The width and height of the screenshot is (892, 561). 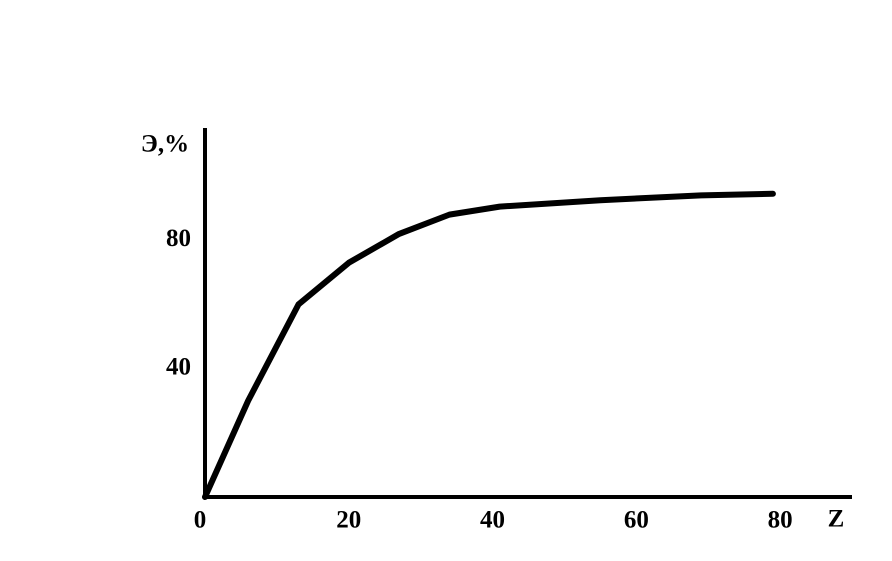 I want to click on x-tick-label: 0, so click(x=200, y=520).